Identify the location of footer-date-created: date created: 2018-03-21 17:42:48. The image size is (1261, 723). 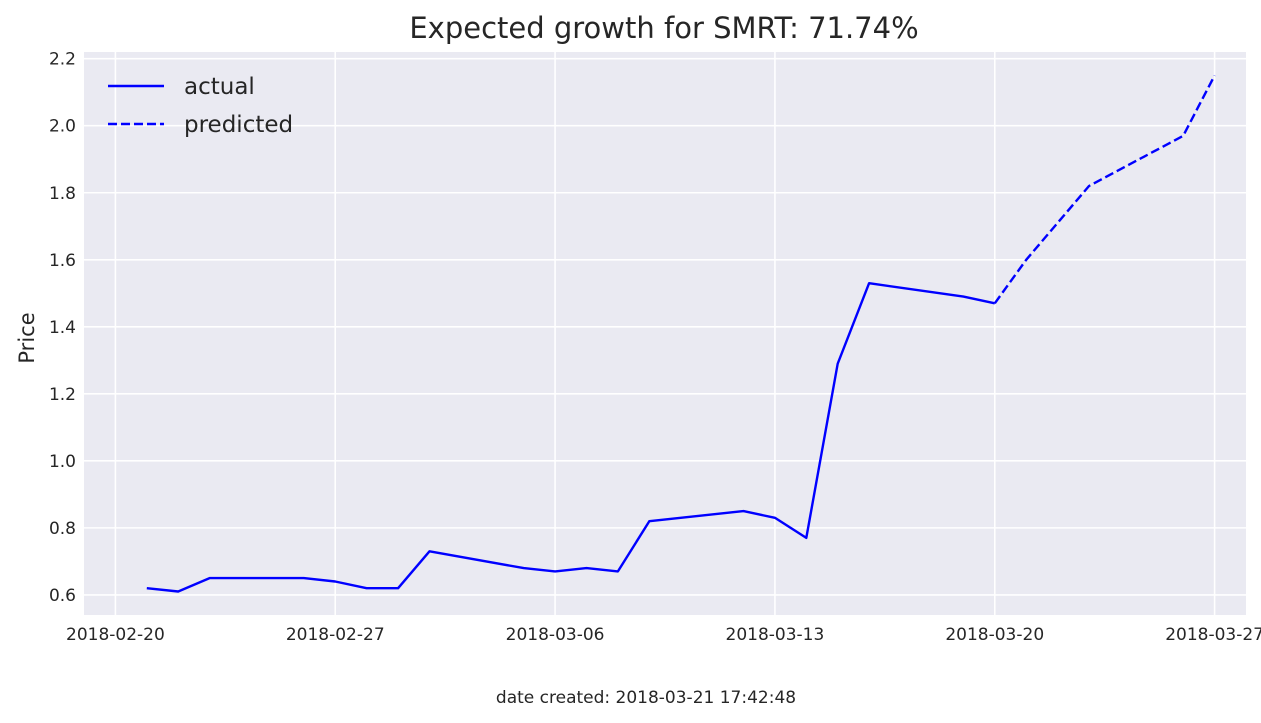
(646, 698).